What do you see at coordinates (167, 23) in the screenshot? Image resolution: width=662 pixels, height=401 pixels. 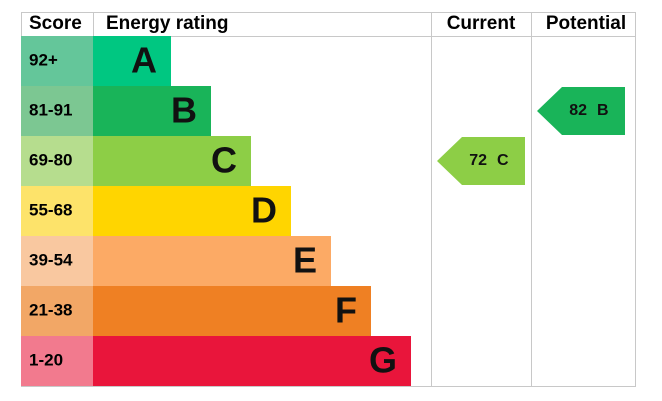 I see `header-energy-rating: Energy rating` at bounding box center [167, 23].